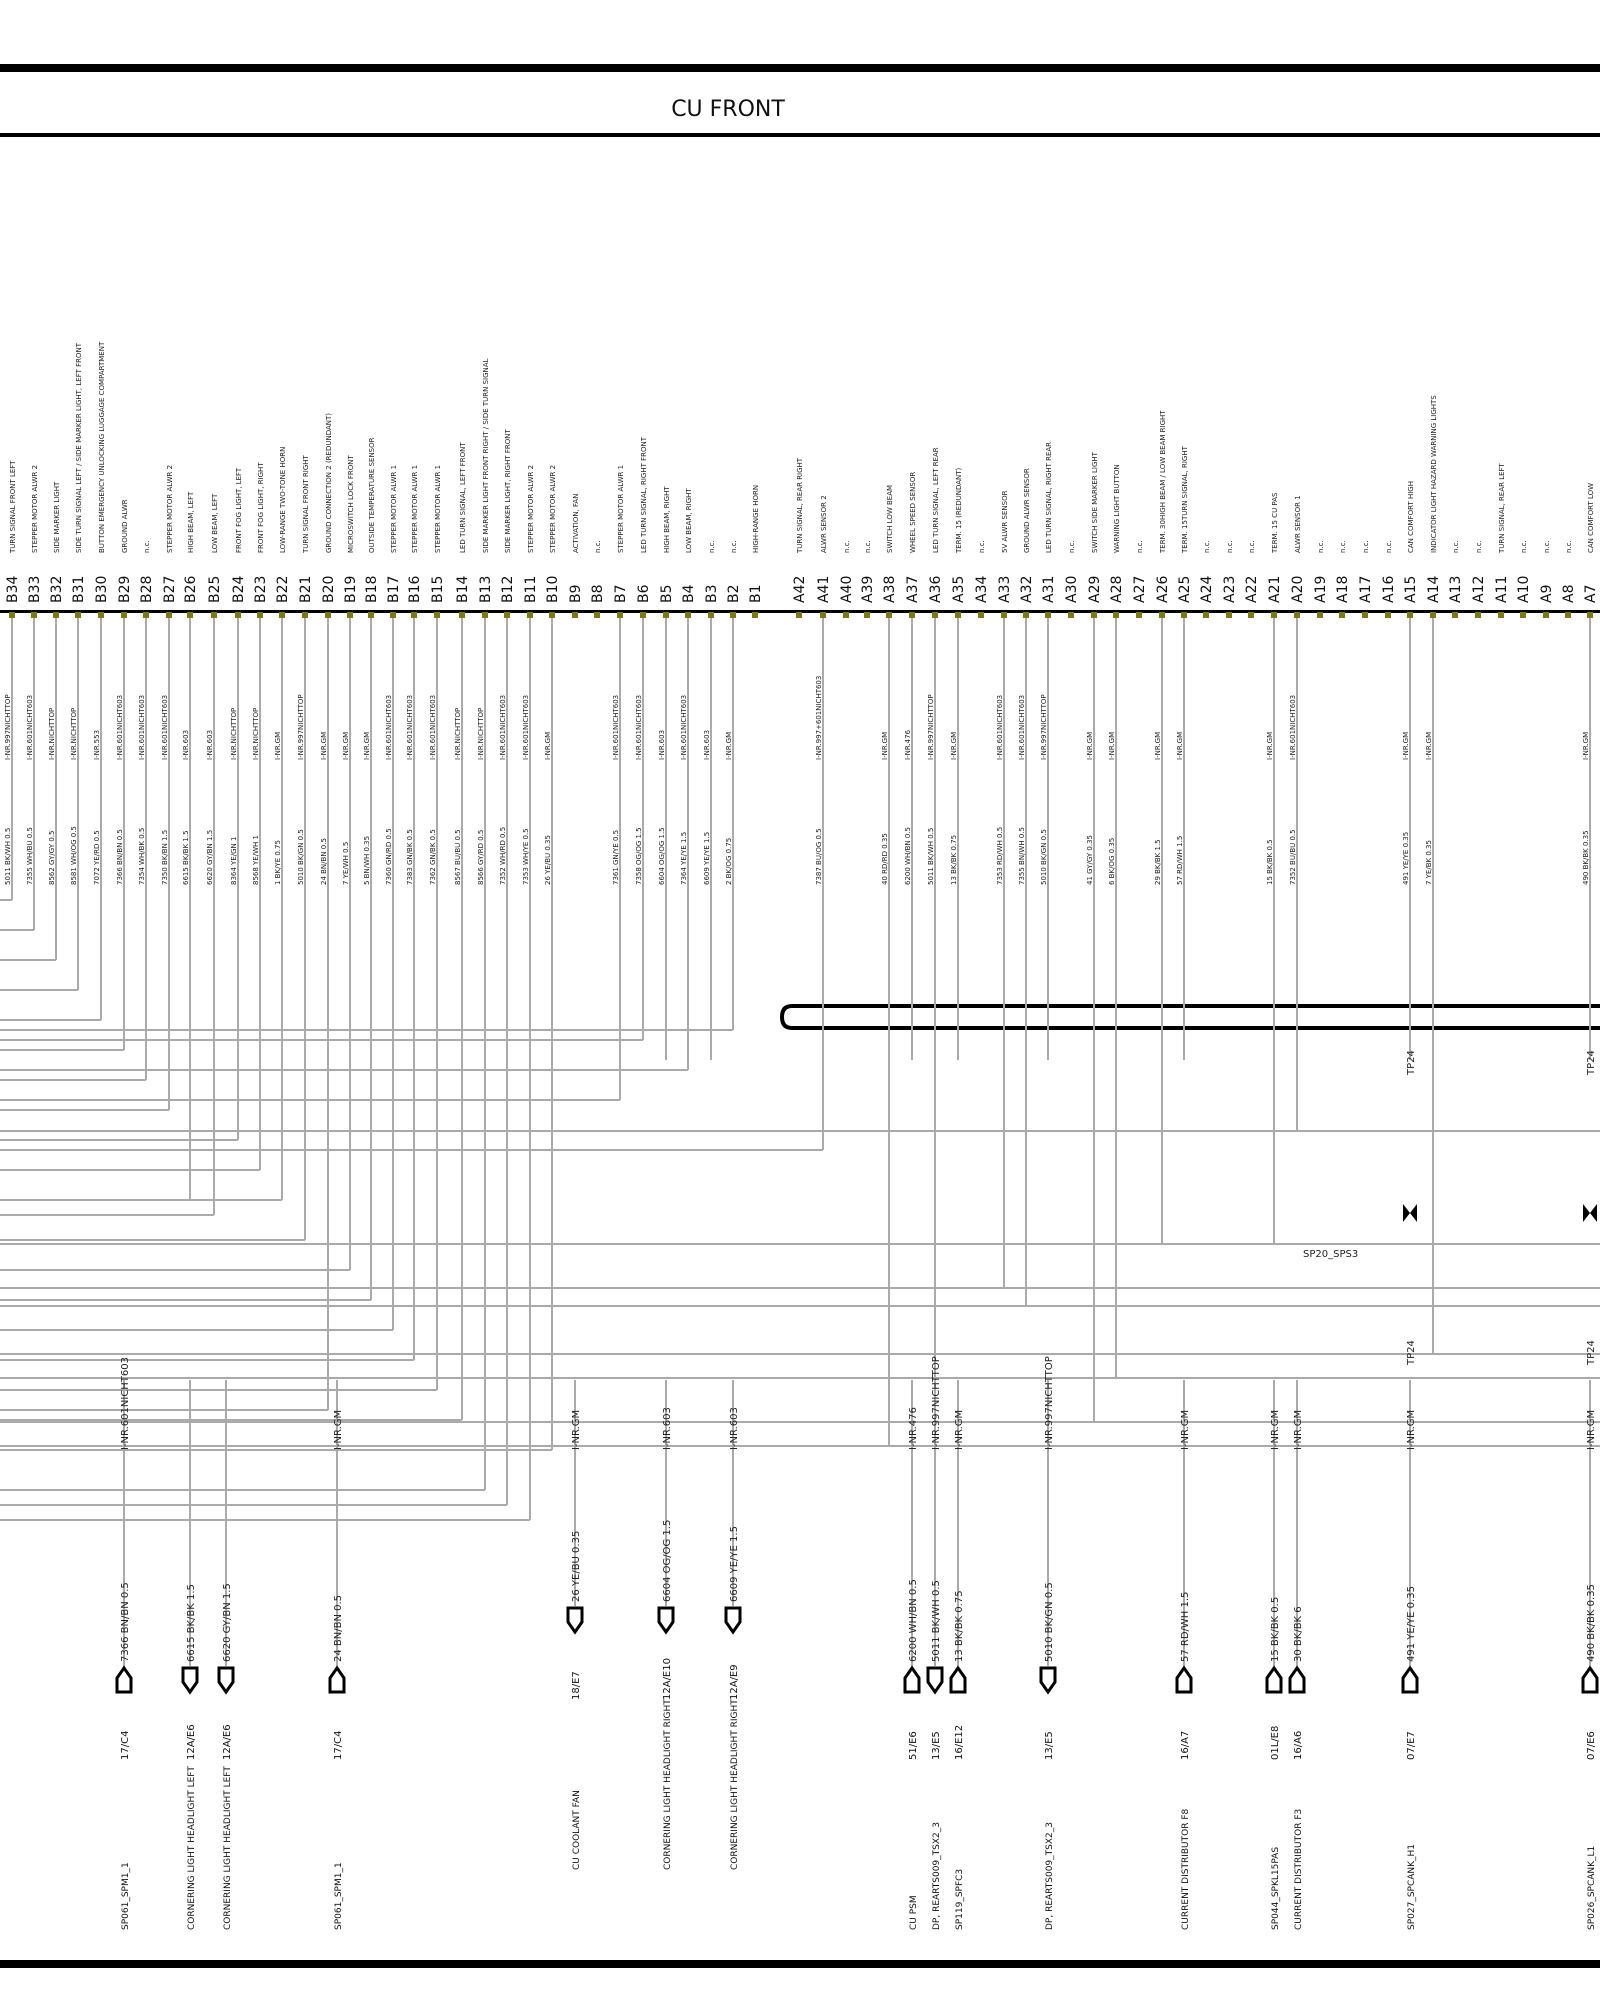 Image resolution: width=1600 pixels, height=2000 pixels. I want to click on pin-b25: LOW BEAM, LEFT B25, so click(215, 555).